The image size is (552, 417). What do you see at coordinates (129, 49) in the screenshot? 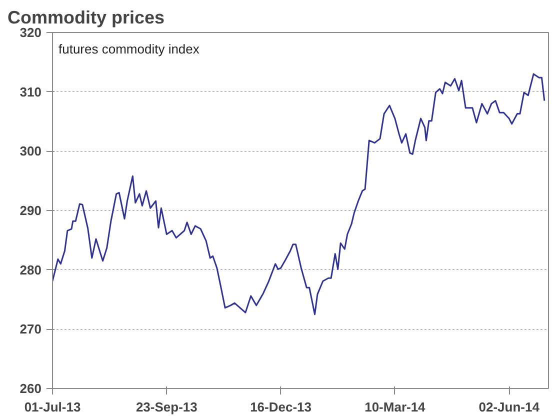
I see `text: futures commodity index` at bounding box center [129, 49].